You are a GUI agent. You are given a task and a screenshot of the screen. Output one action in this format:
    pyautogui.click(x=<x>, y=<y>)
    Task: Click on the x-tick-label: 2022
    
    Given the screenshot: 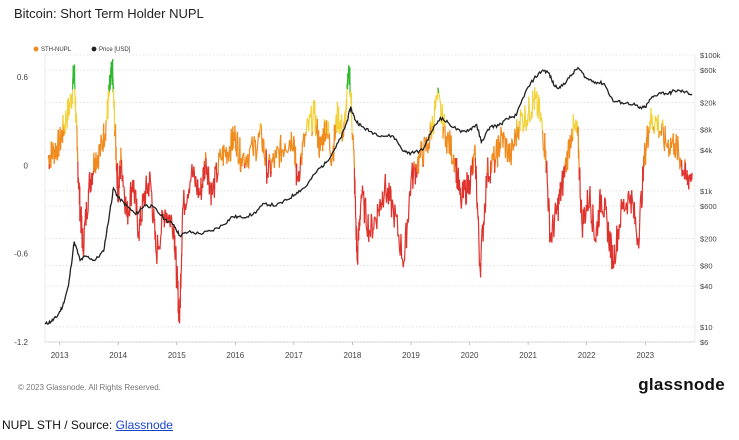 What is the action you would take?
    pyautogui.click(x=587, y=355)
    